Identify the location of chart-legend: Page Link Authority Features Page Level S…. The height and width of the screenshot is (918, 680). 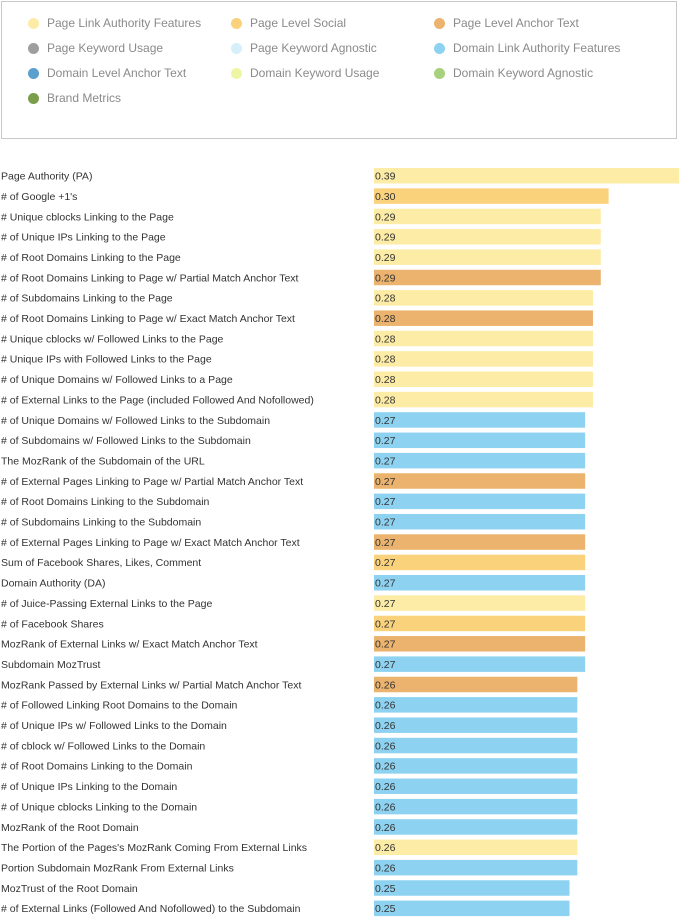
(339, 70).